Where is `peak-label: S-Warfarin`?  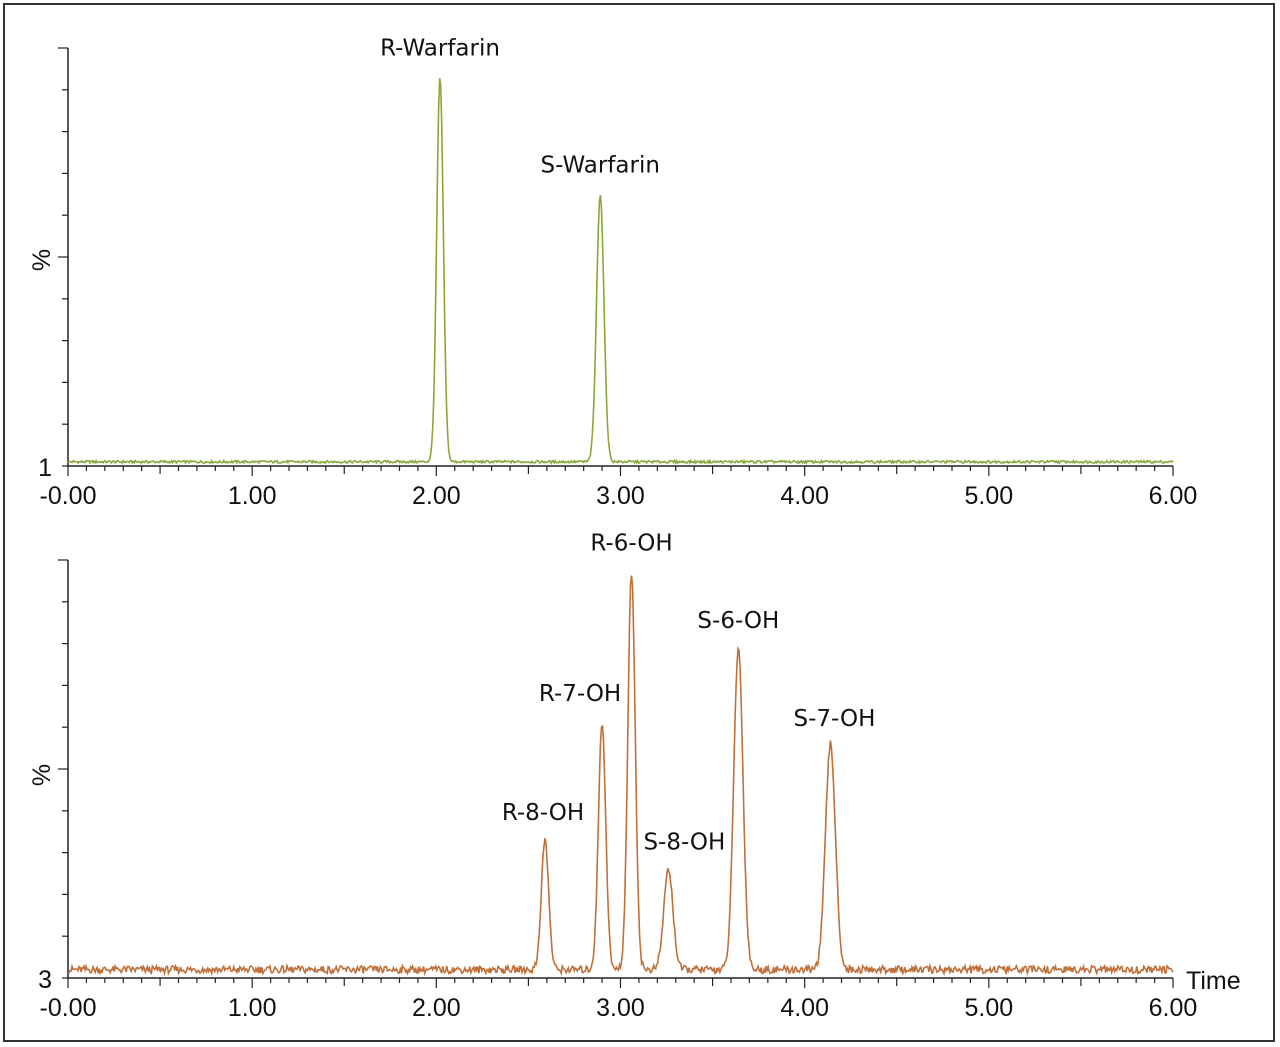 peak-label: S-Warfarin is located at coordinates (600, 165).